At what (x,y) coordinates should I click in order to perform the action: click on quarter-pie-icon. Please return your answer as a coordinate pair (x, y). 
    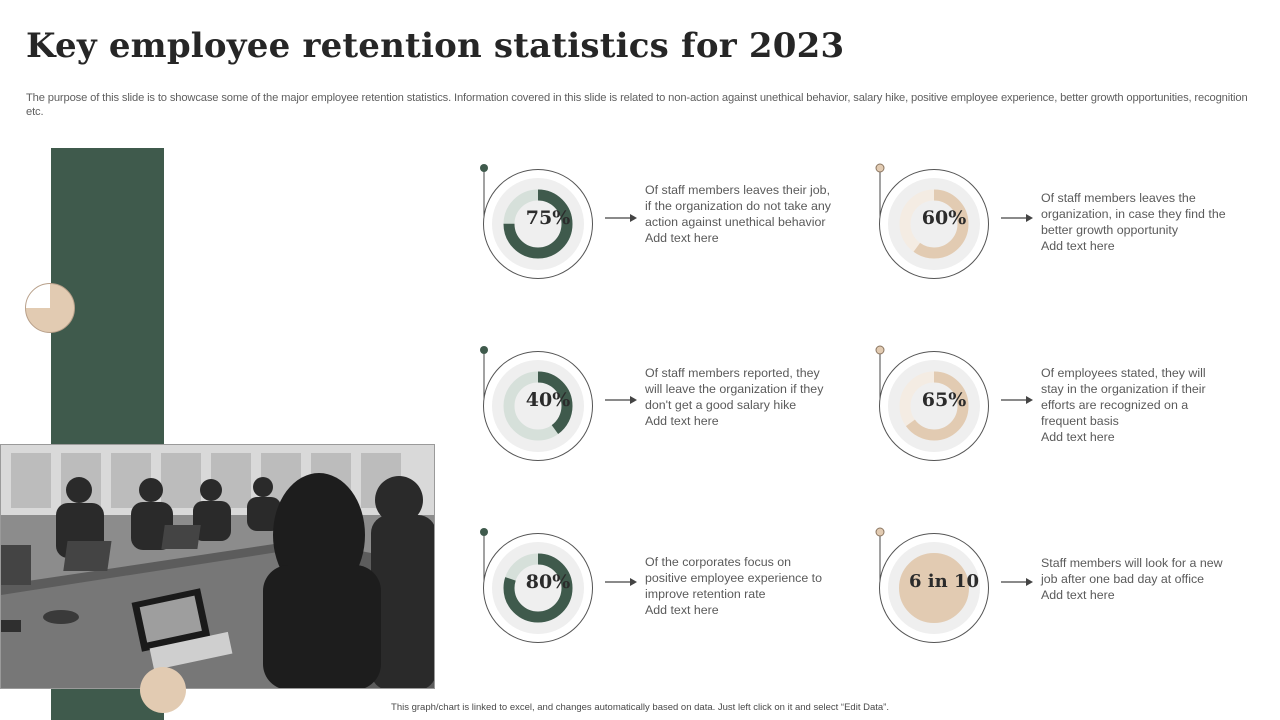
    Looking at the image, I should click on (50, 308).